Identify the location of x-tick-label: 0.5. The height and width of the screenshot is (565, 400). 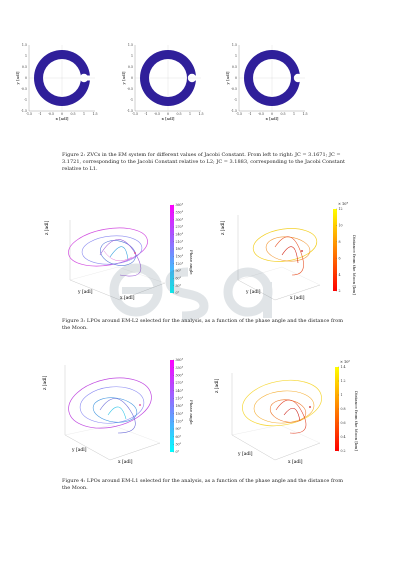
(72, 114).